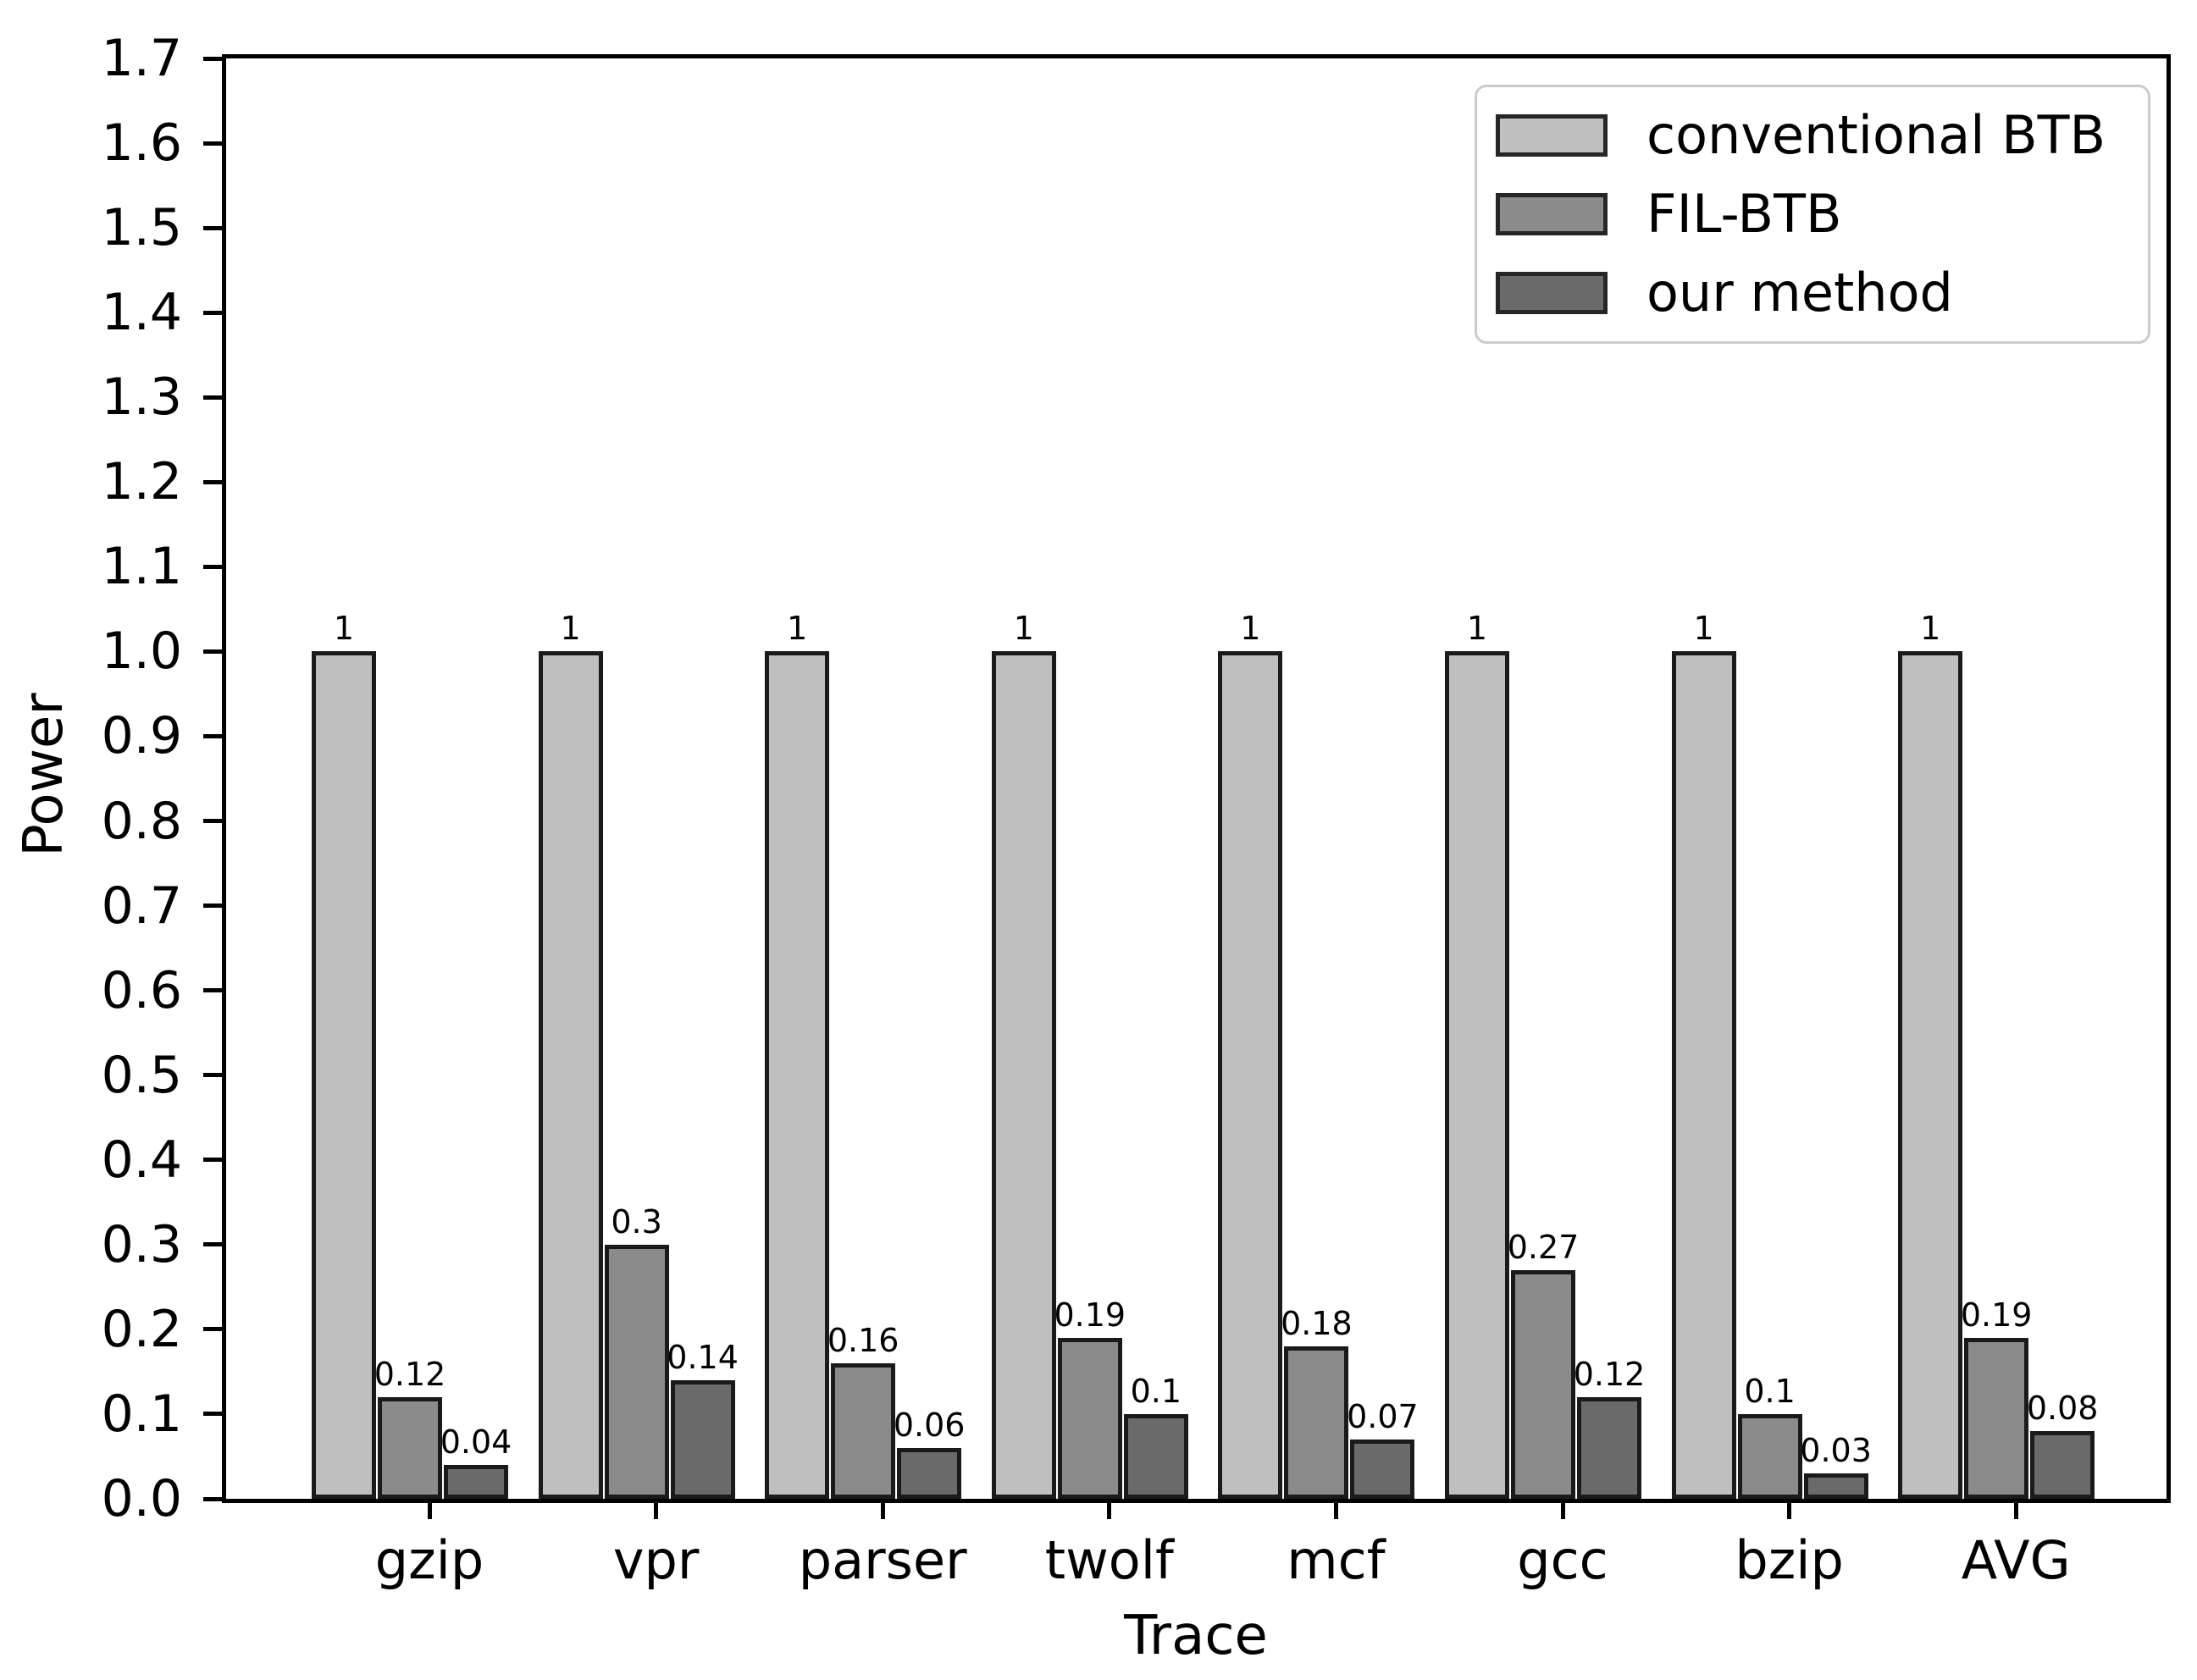 The height and width of the screenshot is (1680, 2197). What do you see at coordinates (141, 736) in the screenshot?
I see `y-tick-label: 0.9` at bounding box center [141, 736].